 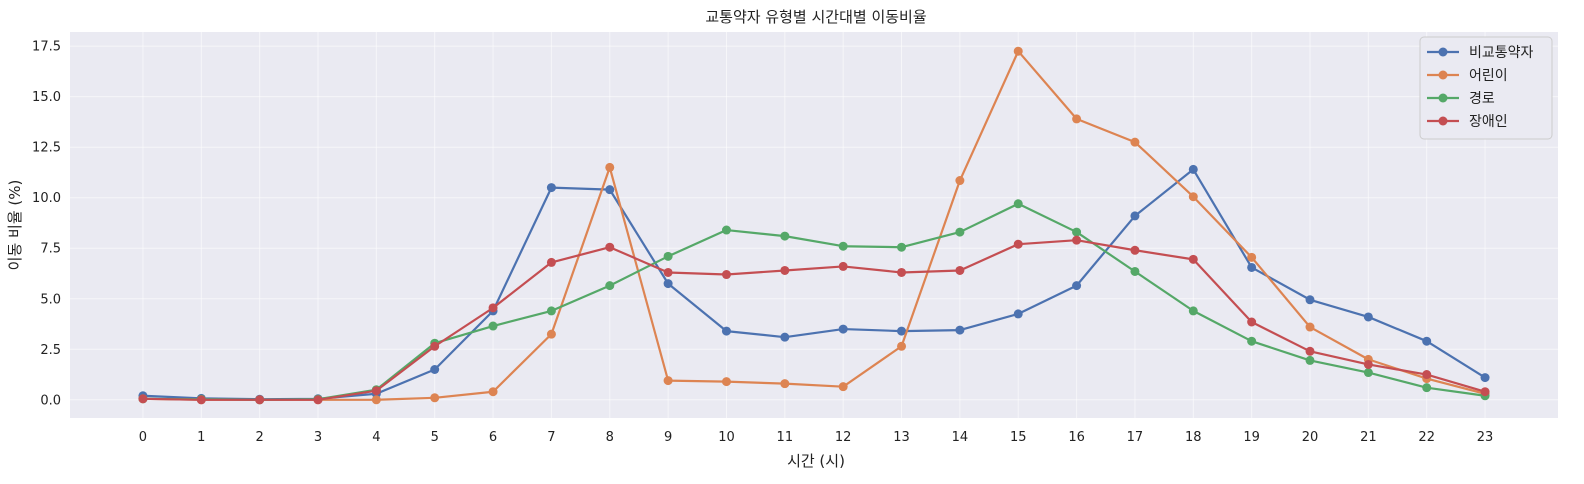 What do you see at coordinates (1368, 437) in the screenshot?
I see `x-tick-label: 21` at bounding box center [1368, 437].